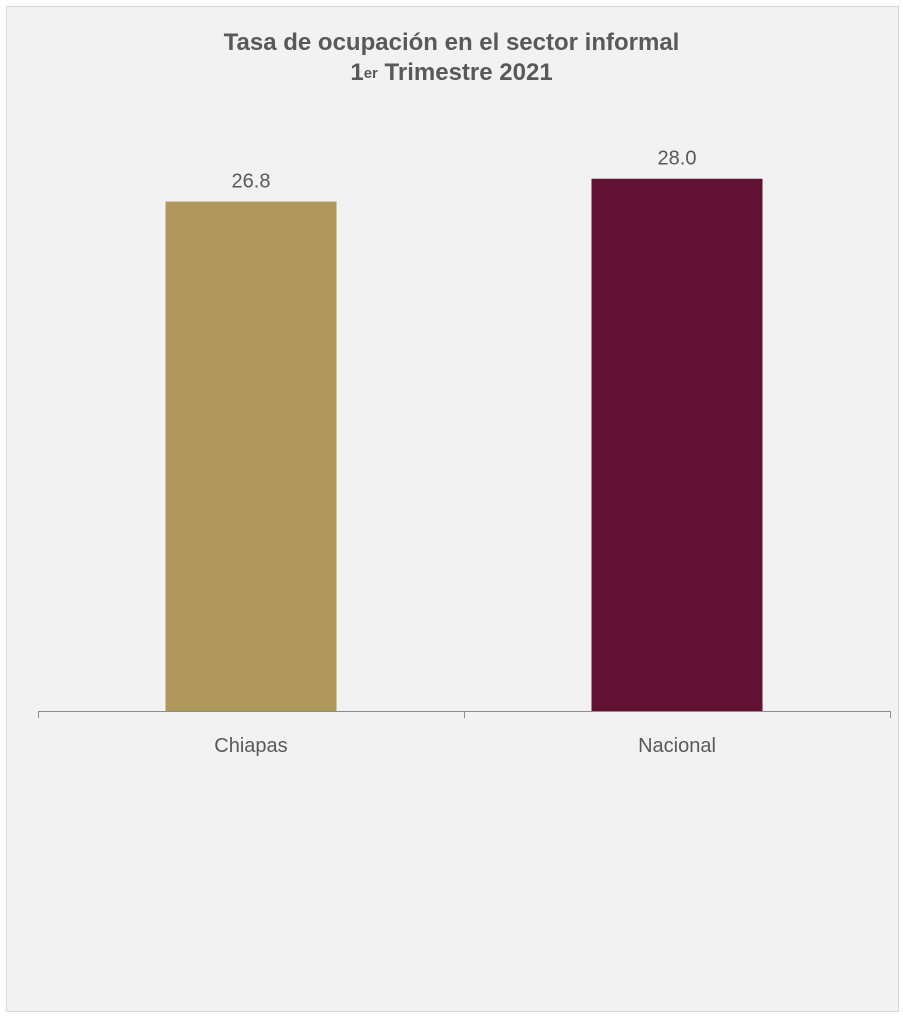  What do you see at coordinates (251, 182) in the screenshot?
I see `data-label-chiapas: 26.8` at bounding box center [251, 182].